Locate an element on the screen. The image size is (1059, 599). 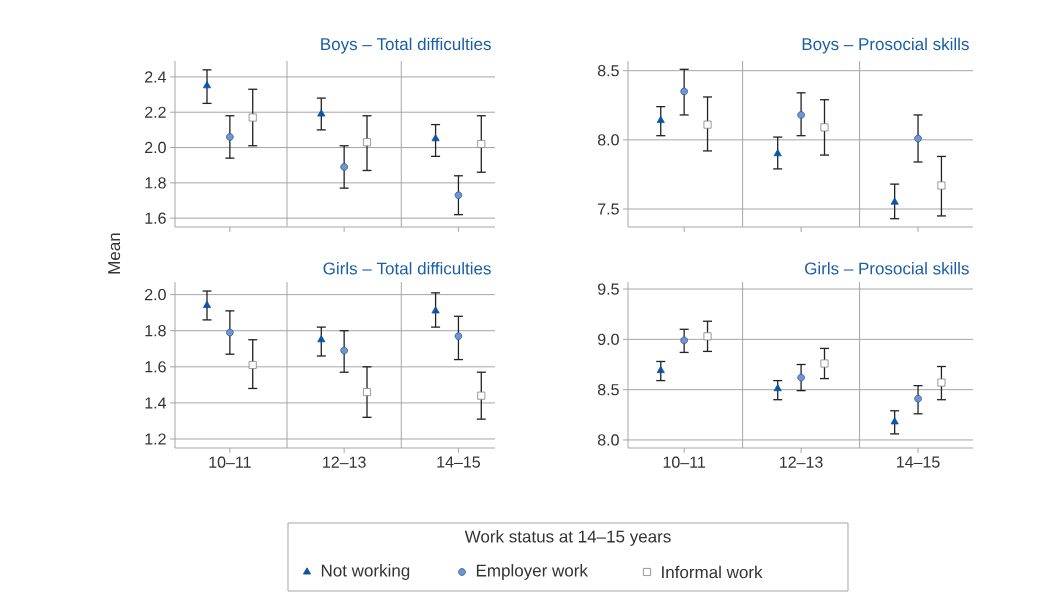
chart-title: Boys – Total difficulties is located at coordinates (406, 45).